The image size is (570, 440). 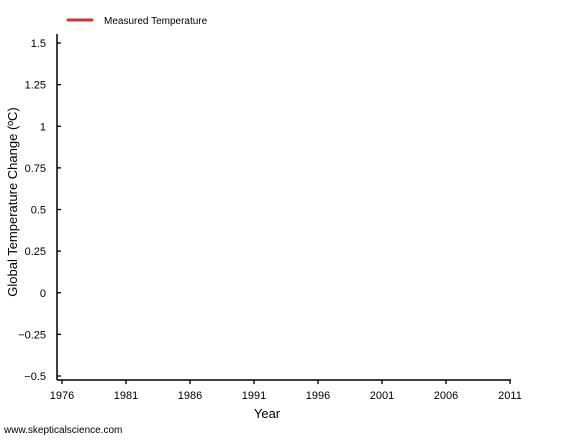 I want to click on x-tick-label: 1986, so click(x=190, y=396).